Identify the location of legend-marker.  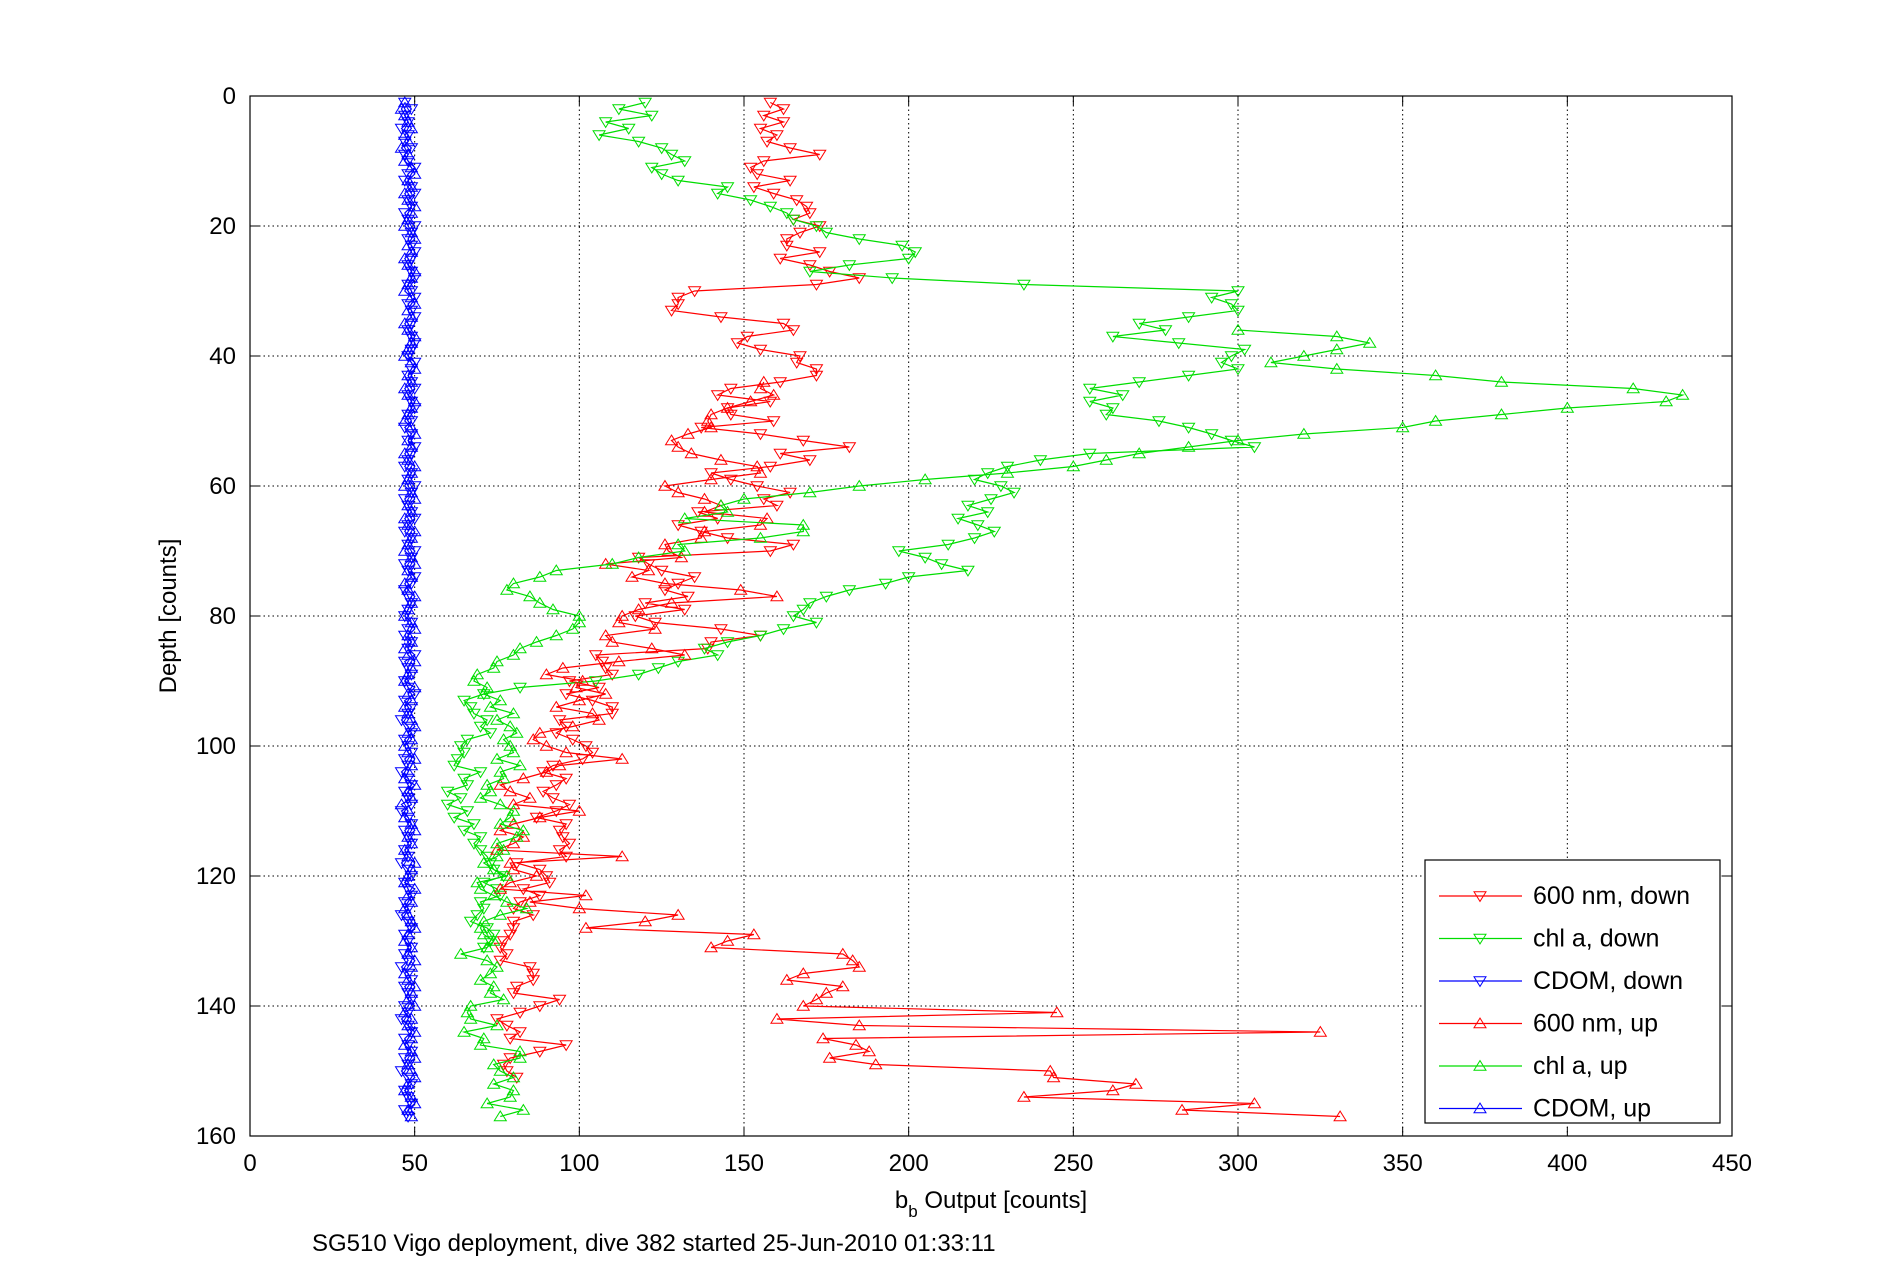
(1480, 939).